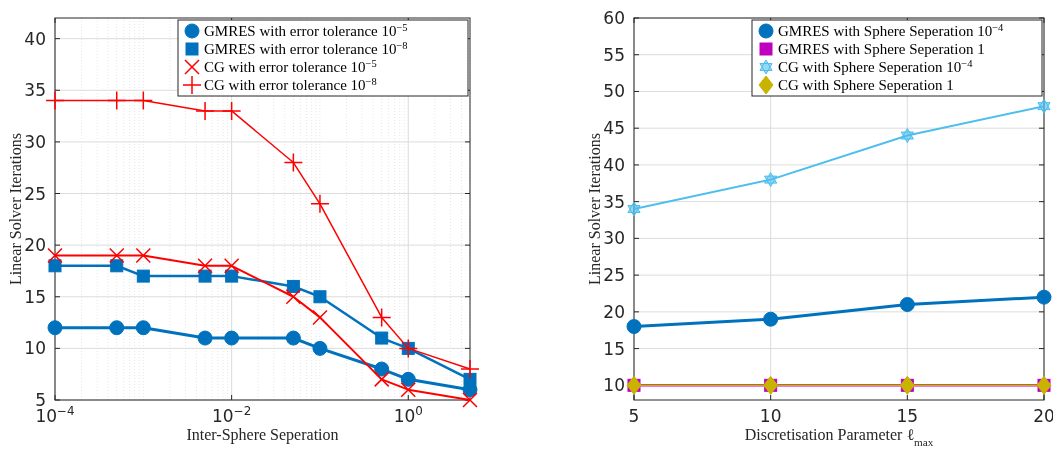  I want to click on y-tick-label: 55, so click(614, 54).